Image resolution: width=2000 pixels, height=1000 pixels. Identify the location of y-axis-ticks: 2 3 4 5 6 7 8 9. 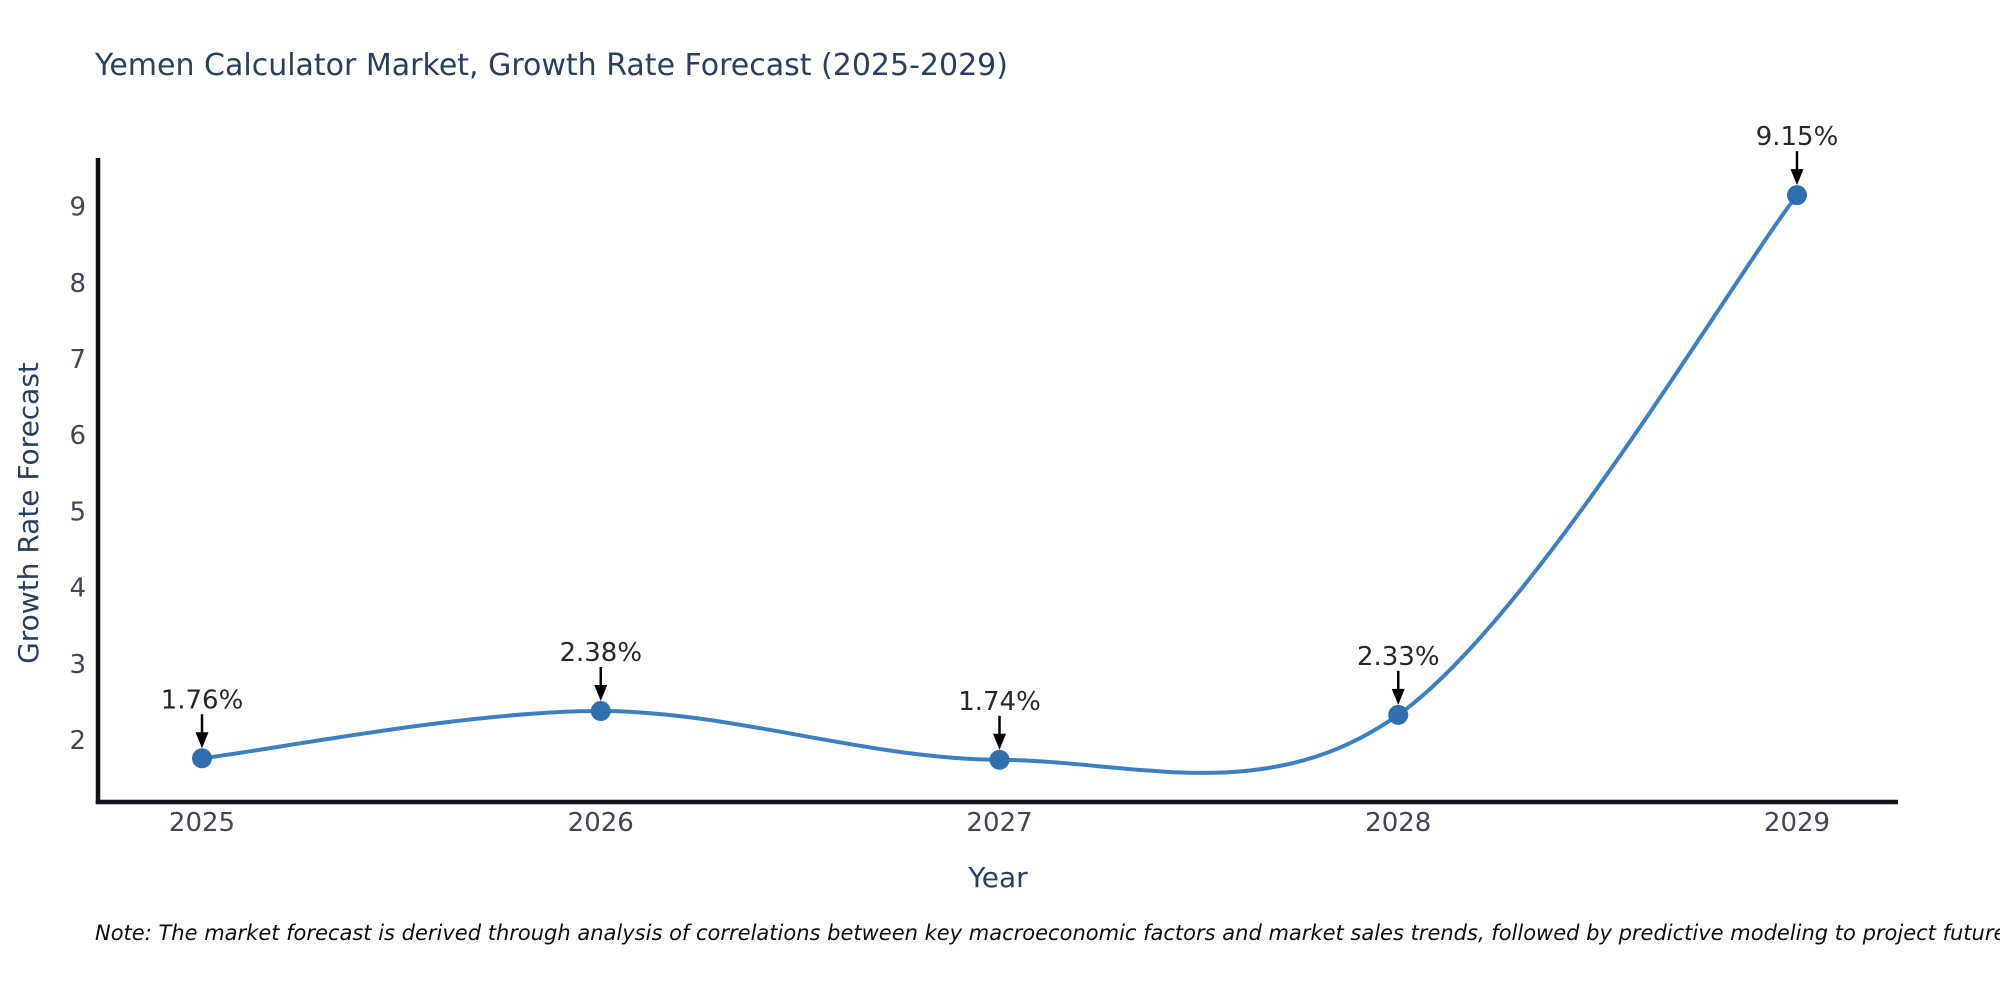
(77, 474).